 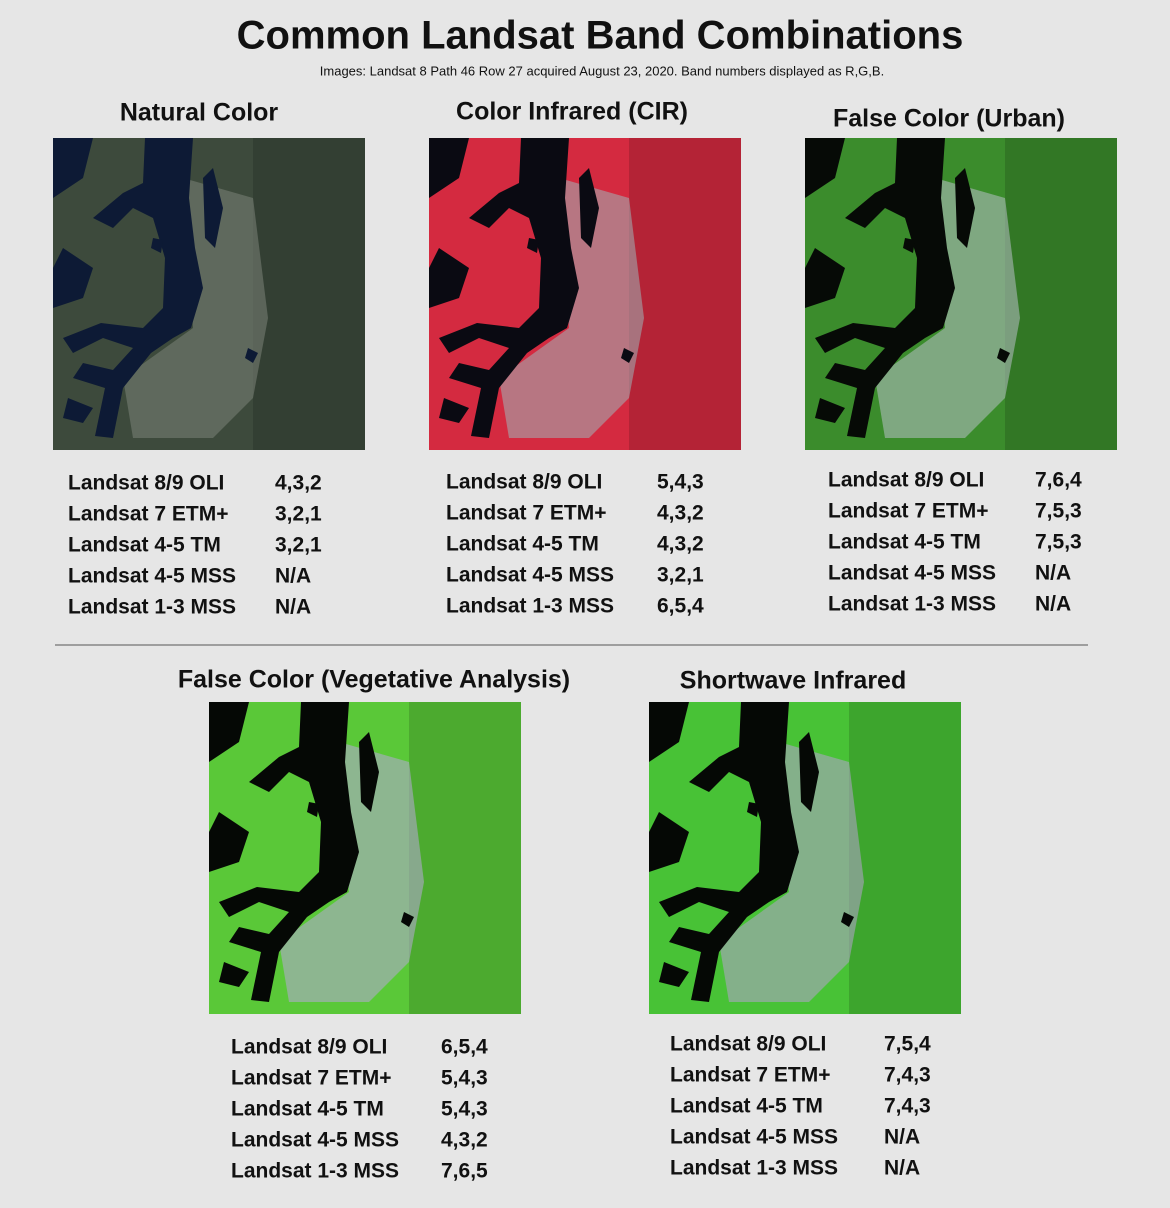 I want to click on panel-title: False Color (Urban), so click(x=949, y=119).